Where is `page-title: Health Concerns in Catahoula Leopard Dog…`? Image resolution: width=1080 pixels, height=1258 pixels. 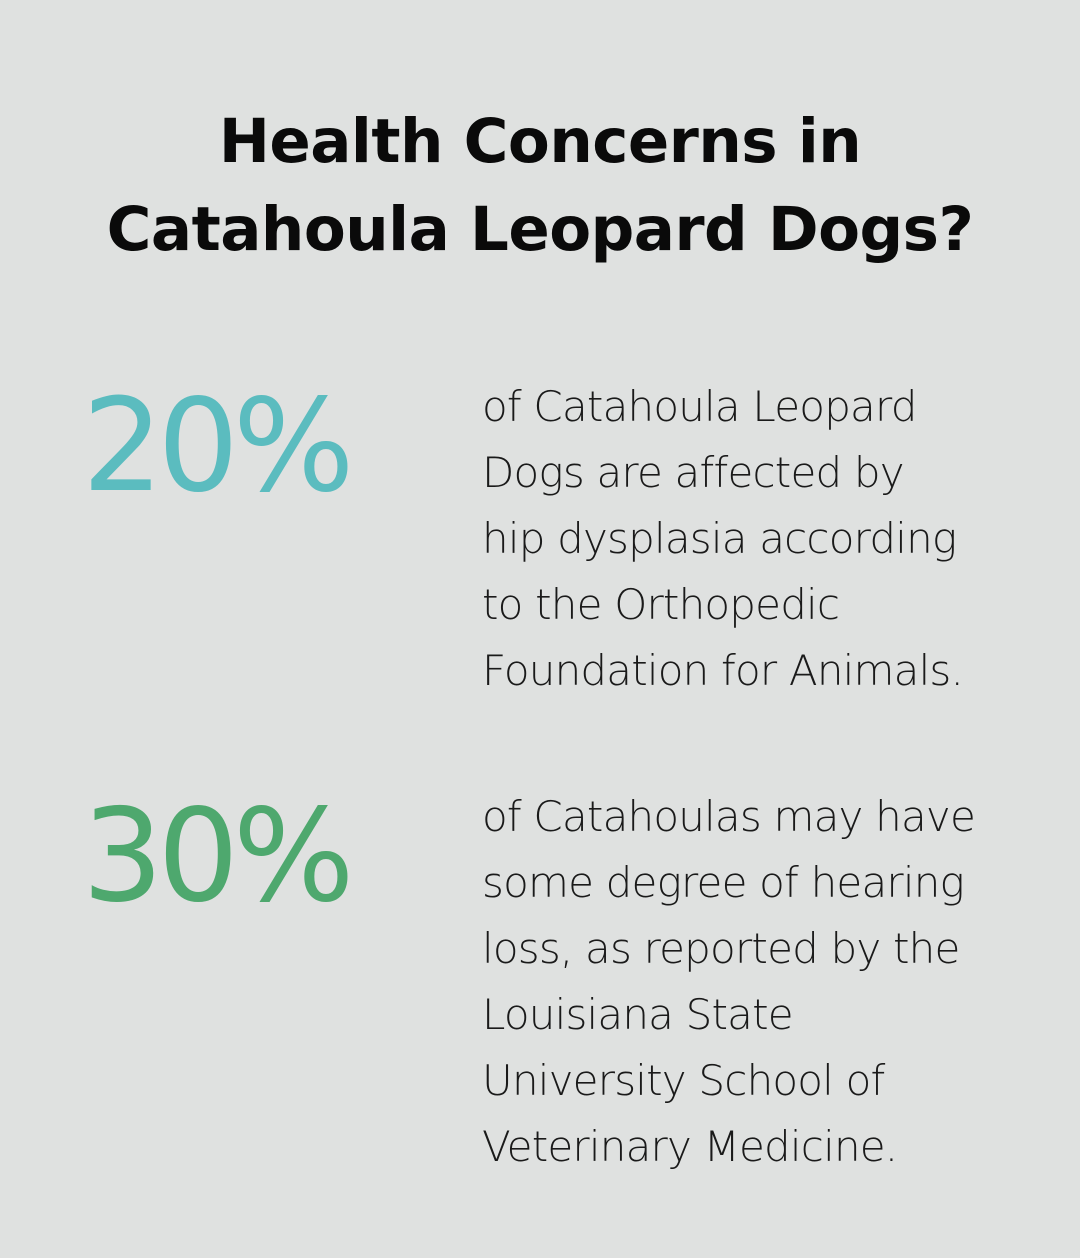 page-title: Health Concerns in Catahoula Leopard Dog… is located at coordinates (540, 186).